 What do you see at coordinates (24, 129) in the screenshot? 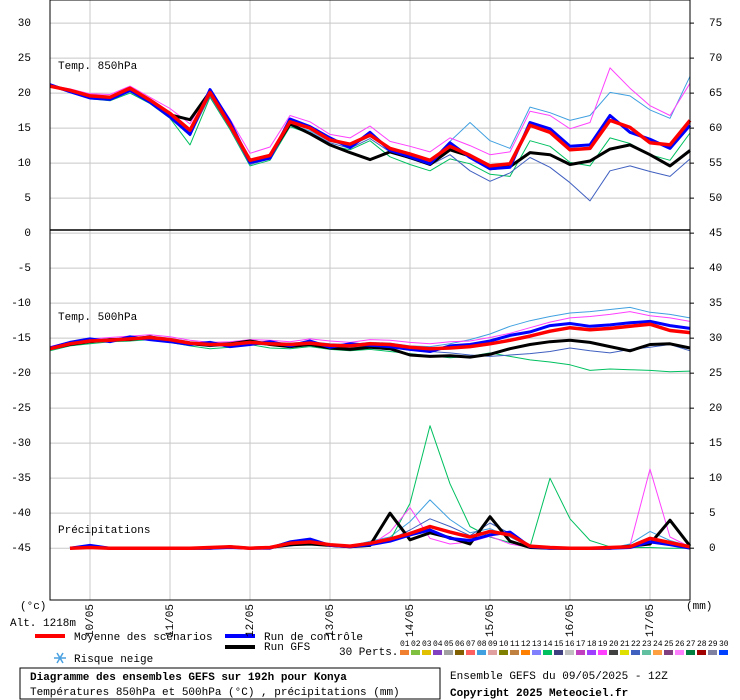
I see `y-tick-label: 15` at bounding box center [24, 129].